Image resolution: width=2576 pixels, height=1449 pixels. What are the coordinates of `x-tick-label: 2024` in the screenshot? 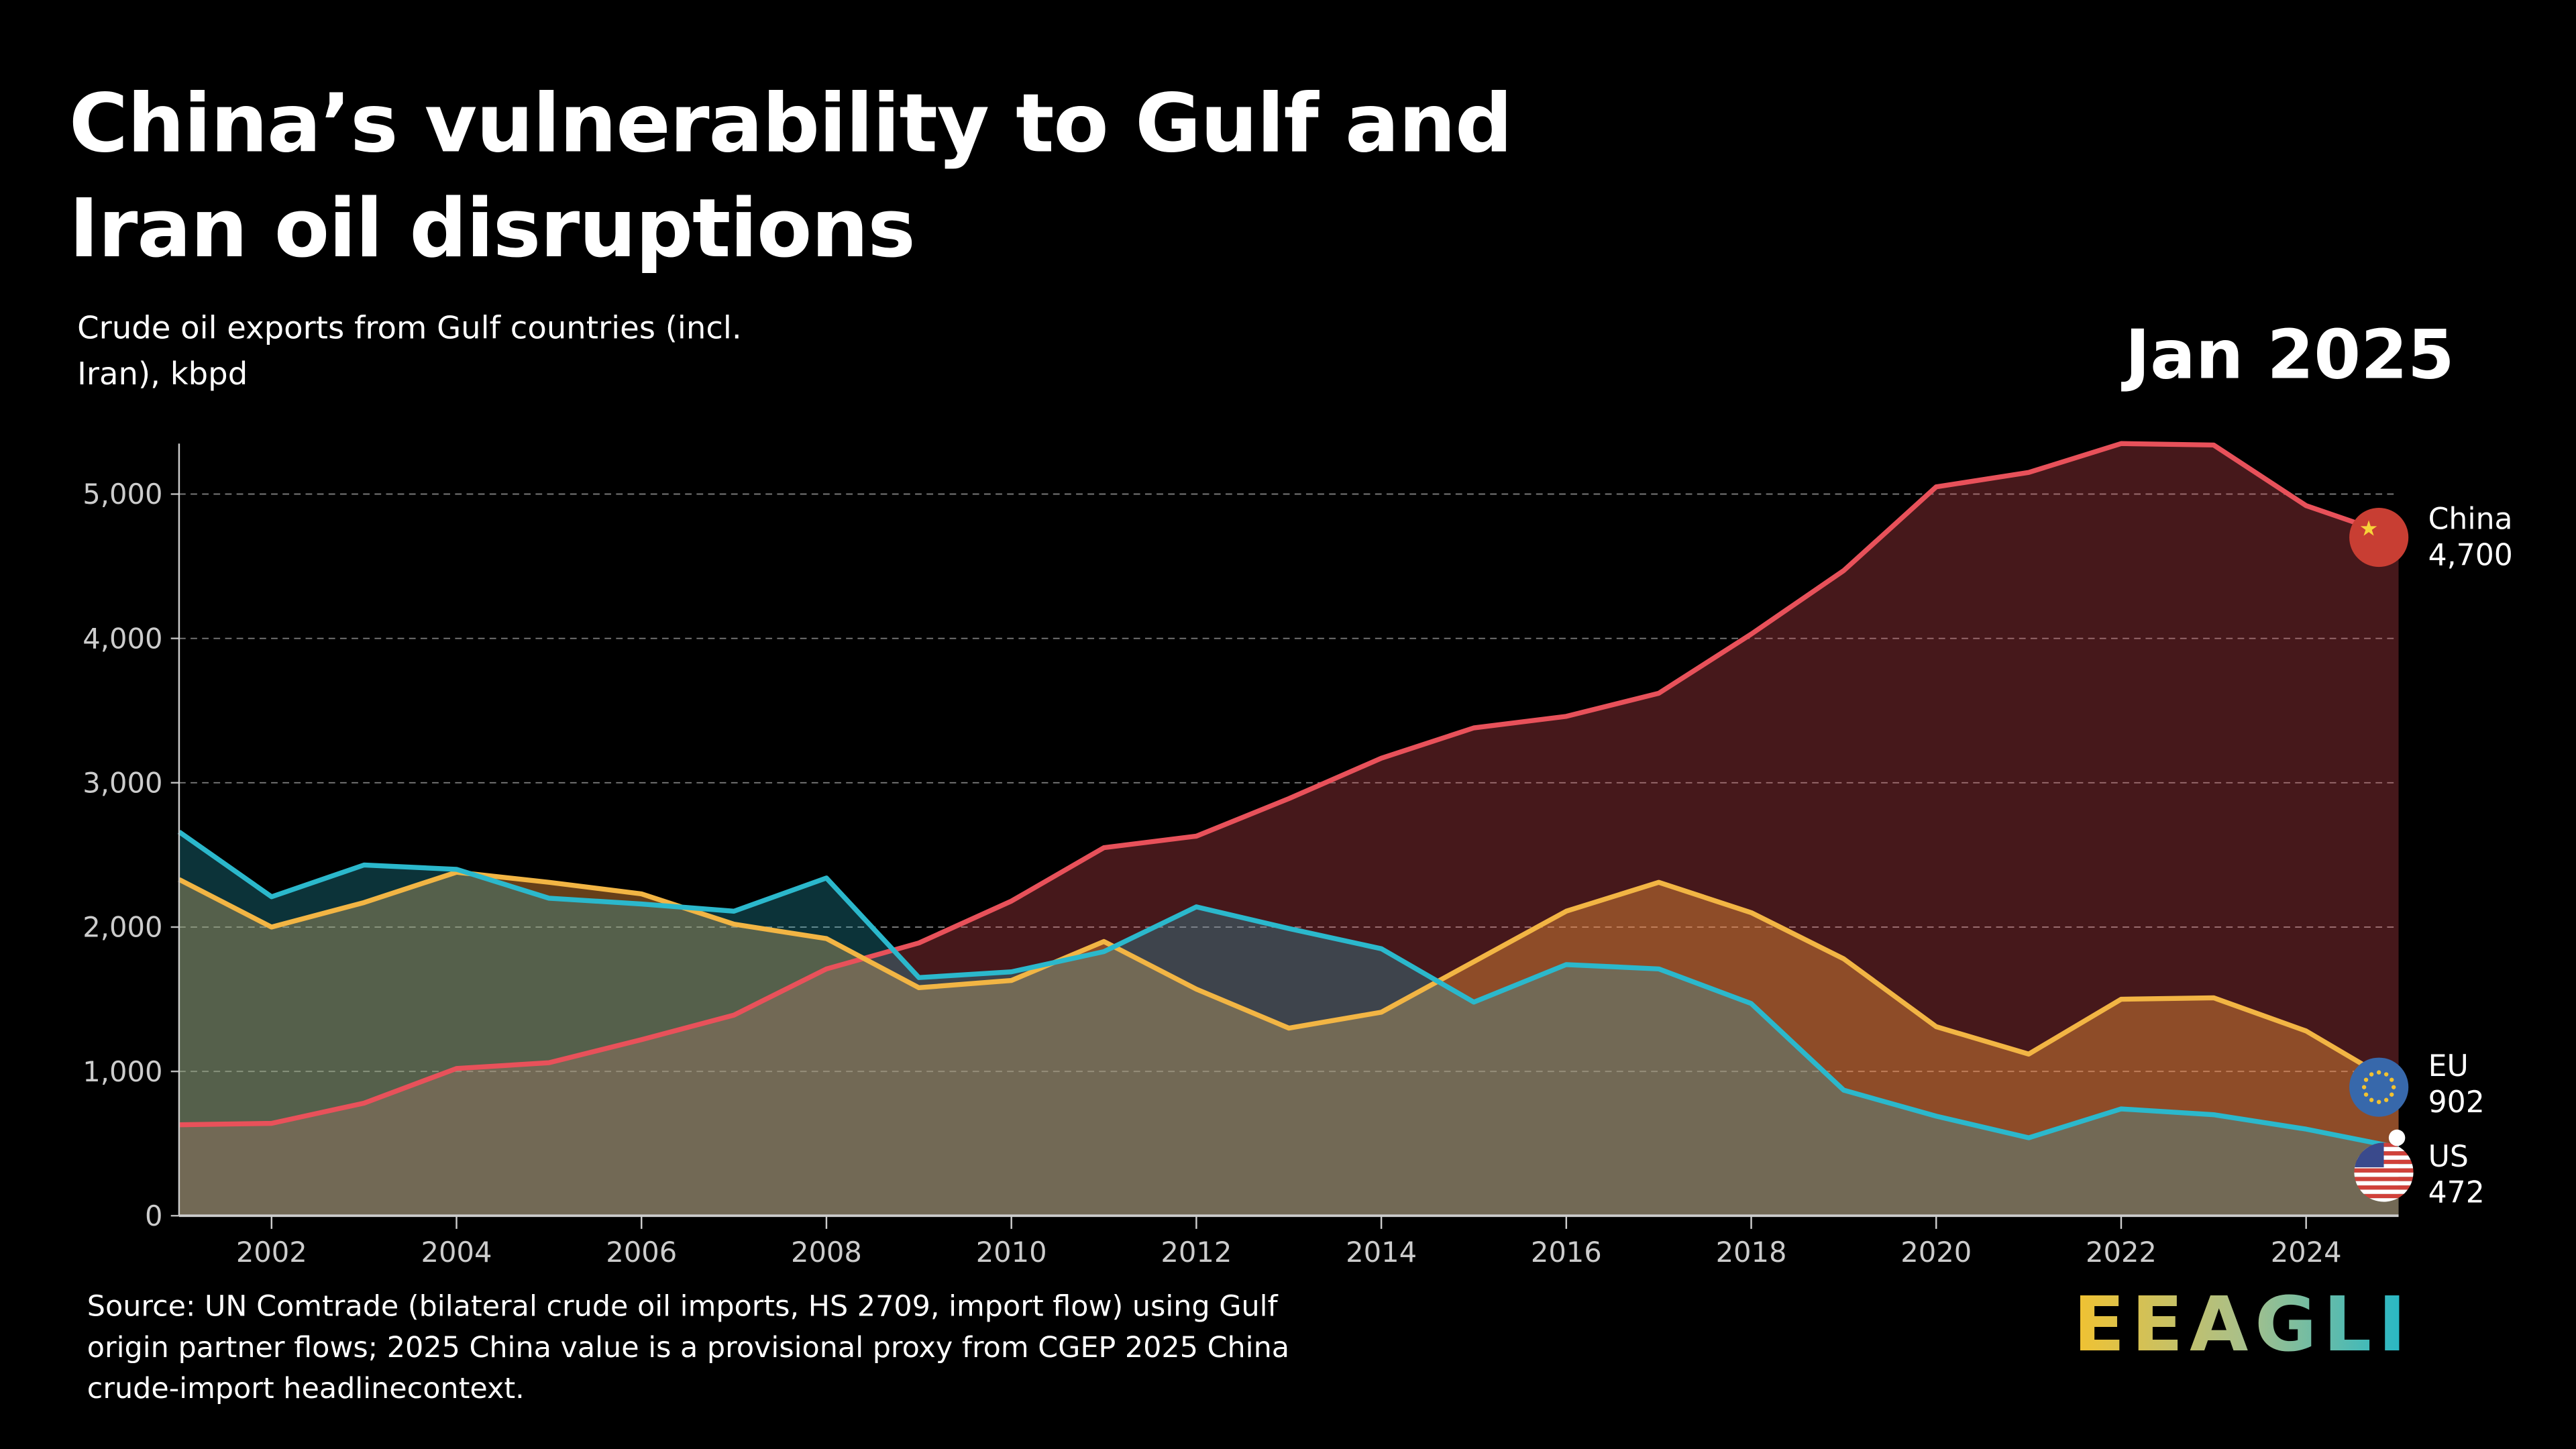 It's located at (2306, 1252).